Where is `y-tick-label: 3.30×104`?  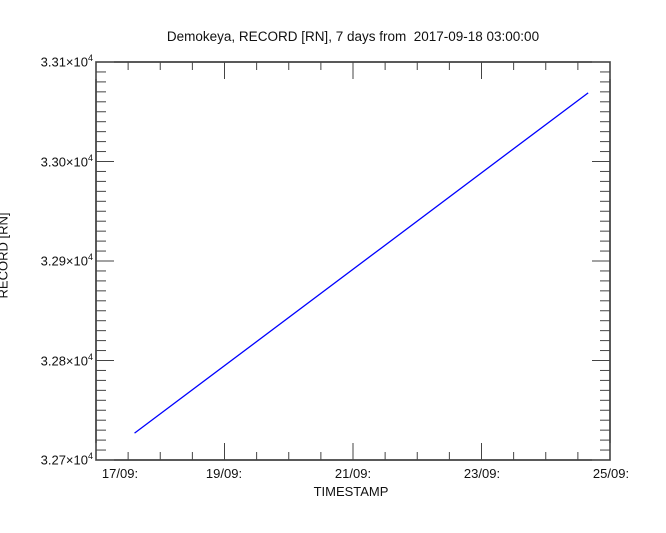 y-tick-label: 3.30×104 is located at coordinates (53, 161).